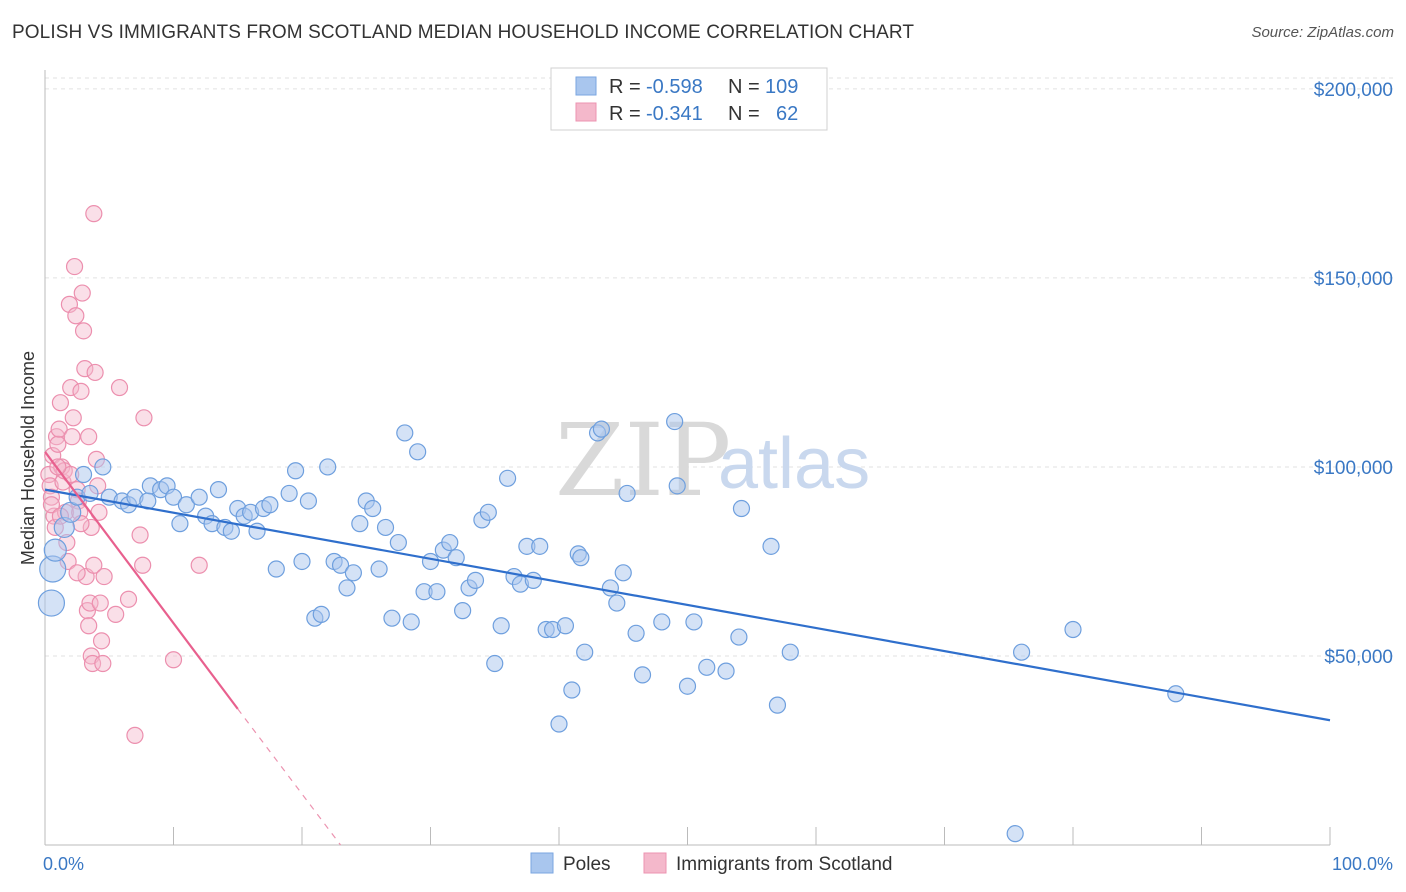 The height and width of the screenshot is (892, 1406). What do you see at coordinates (674, 87) in the screenshot?
I see `legend-r-value-poles: -0.598` at bounding box center [674, 87].